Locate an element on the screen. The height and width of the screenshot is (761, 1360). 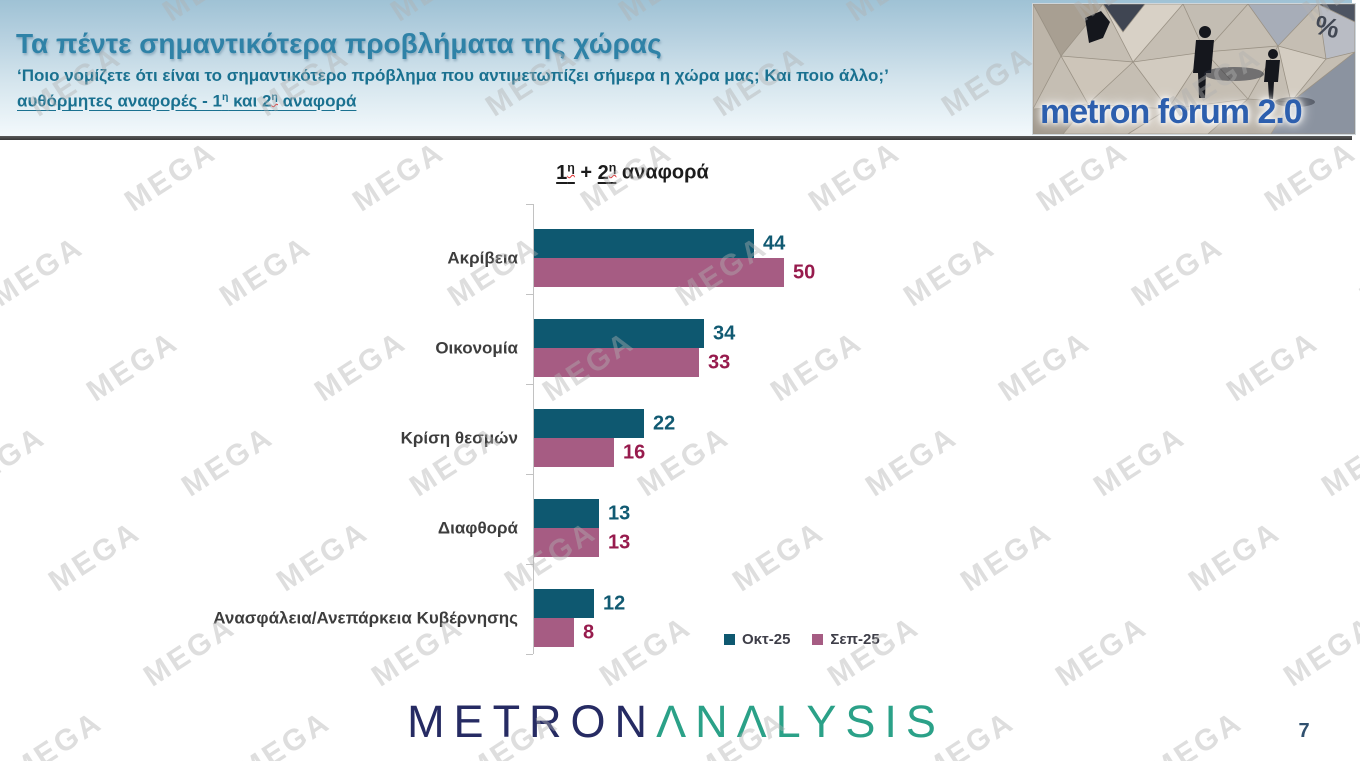
mosaic-graphic is located at coordinates (1194, 69).